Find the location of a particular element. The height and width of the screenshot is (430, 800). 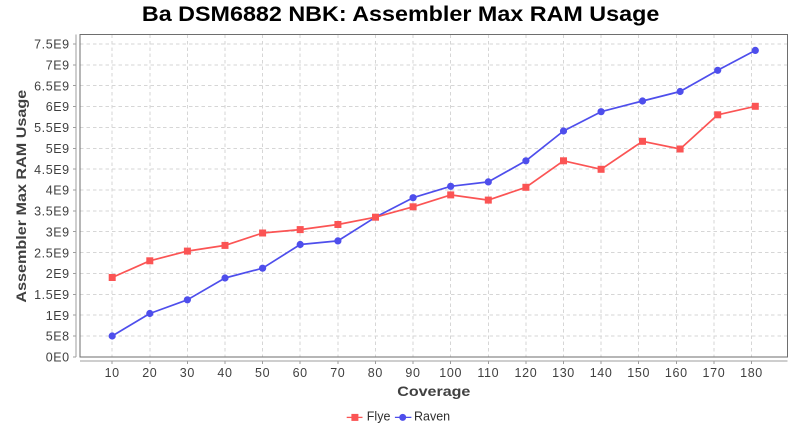

svg-text: 70 is located at coordinates (337, 373).